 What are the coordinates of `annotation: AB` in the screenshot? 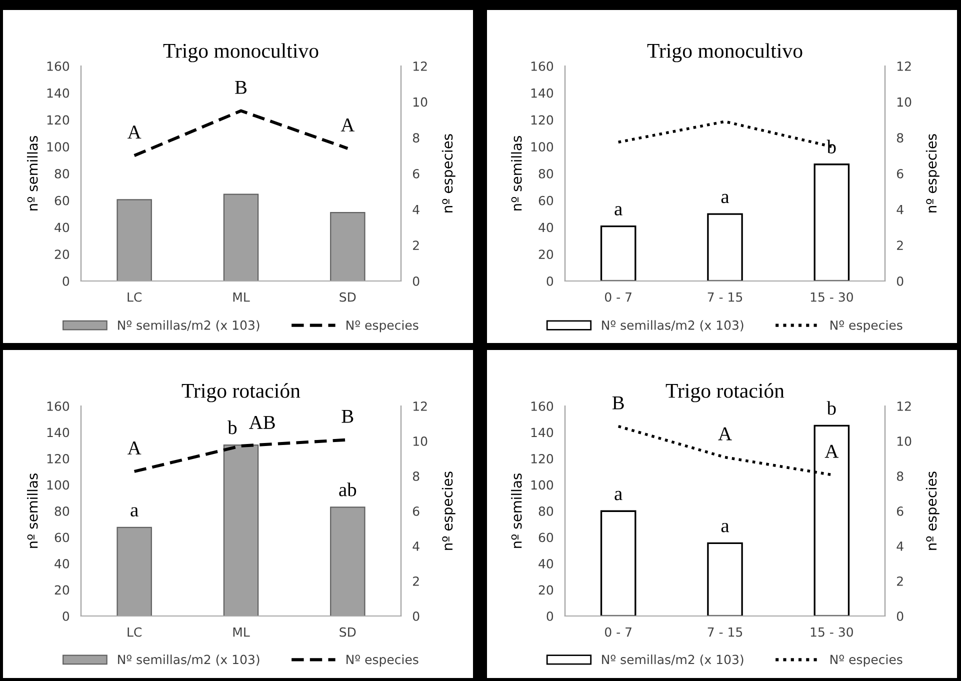 It's located at (262, 422).